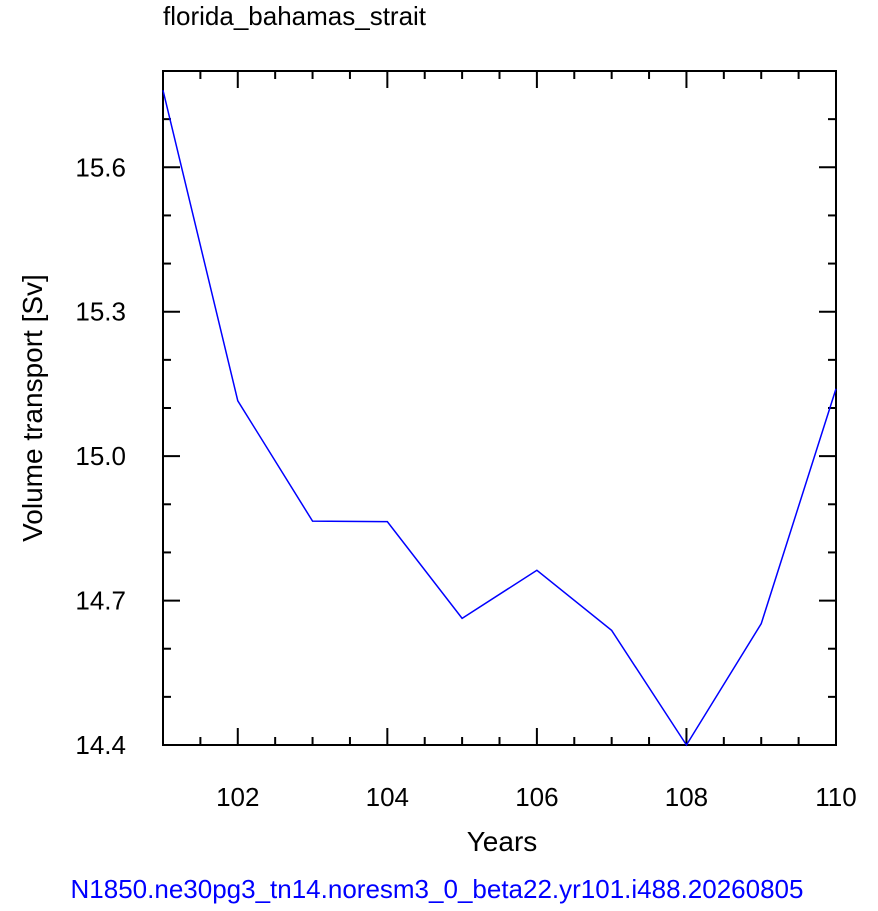 The height and width of the screenshot is (911, 878). What do you see at coordinates (686, 797) in the screenshot?
I see `x-tick-label: 108` at bounding box center [686, 797].